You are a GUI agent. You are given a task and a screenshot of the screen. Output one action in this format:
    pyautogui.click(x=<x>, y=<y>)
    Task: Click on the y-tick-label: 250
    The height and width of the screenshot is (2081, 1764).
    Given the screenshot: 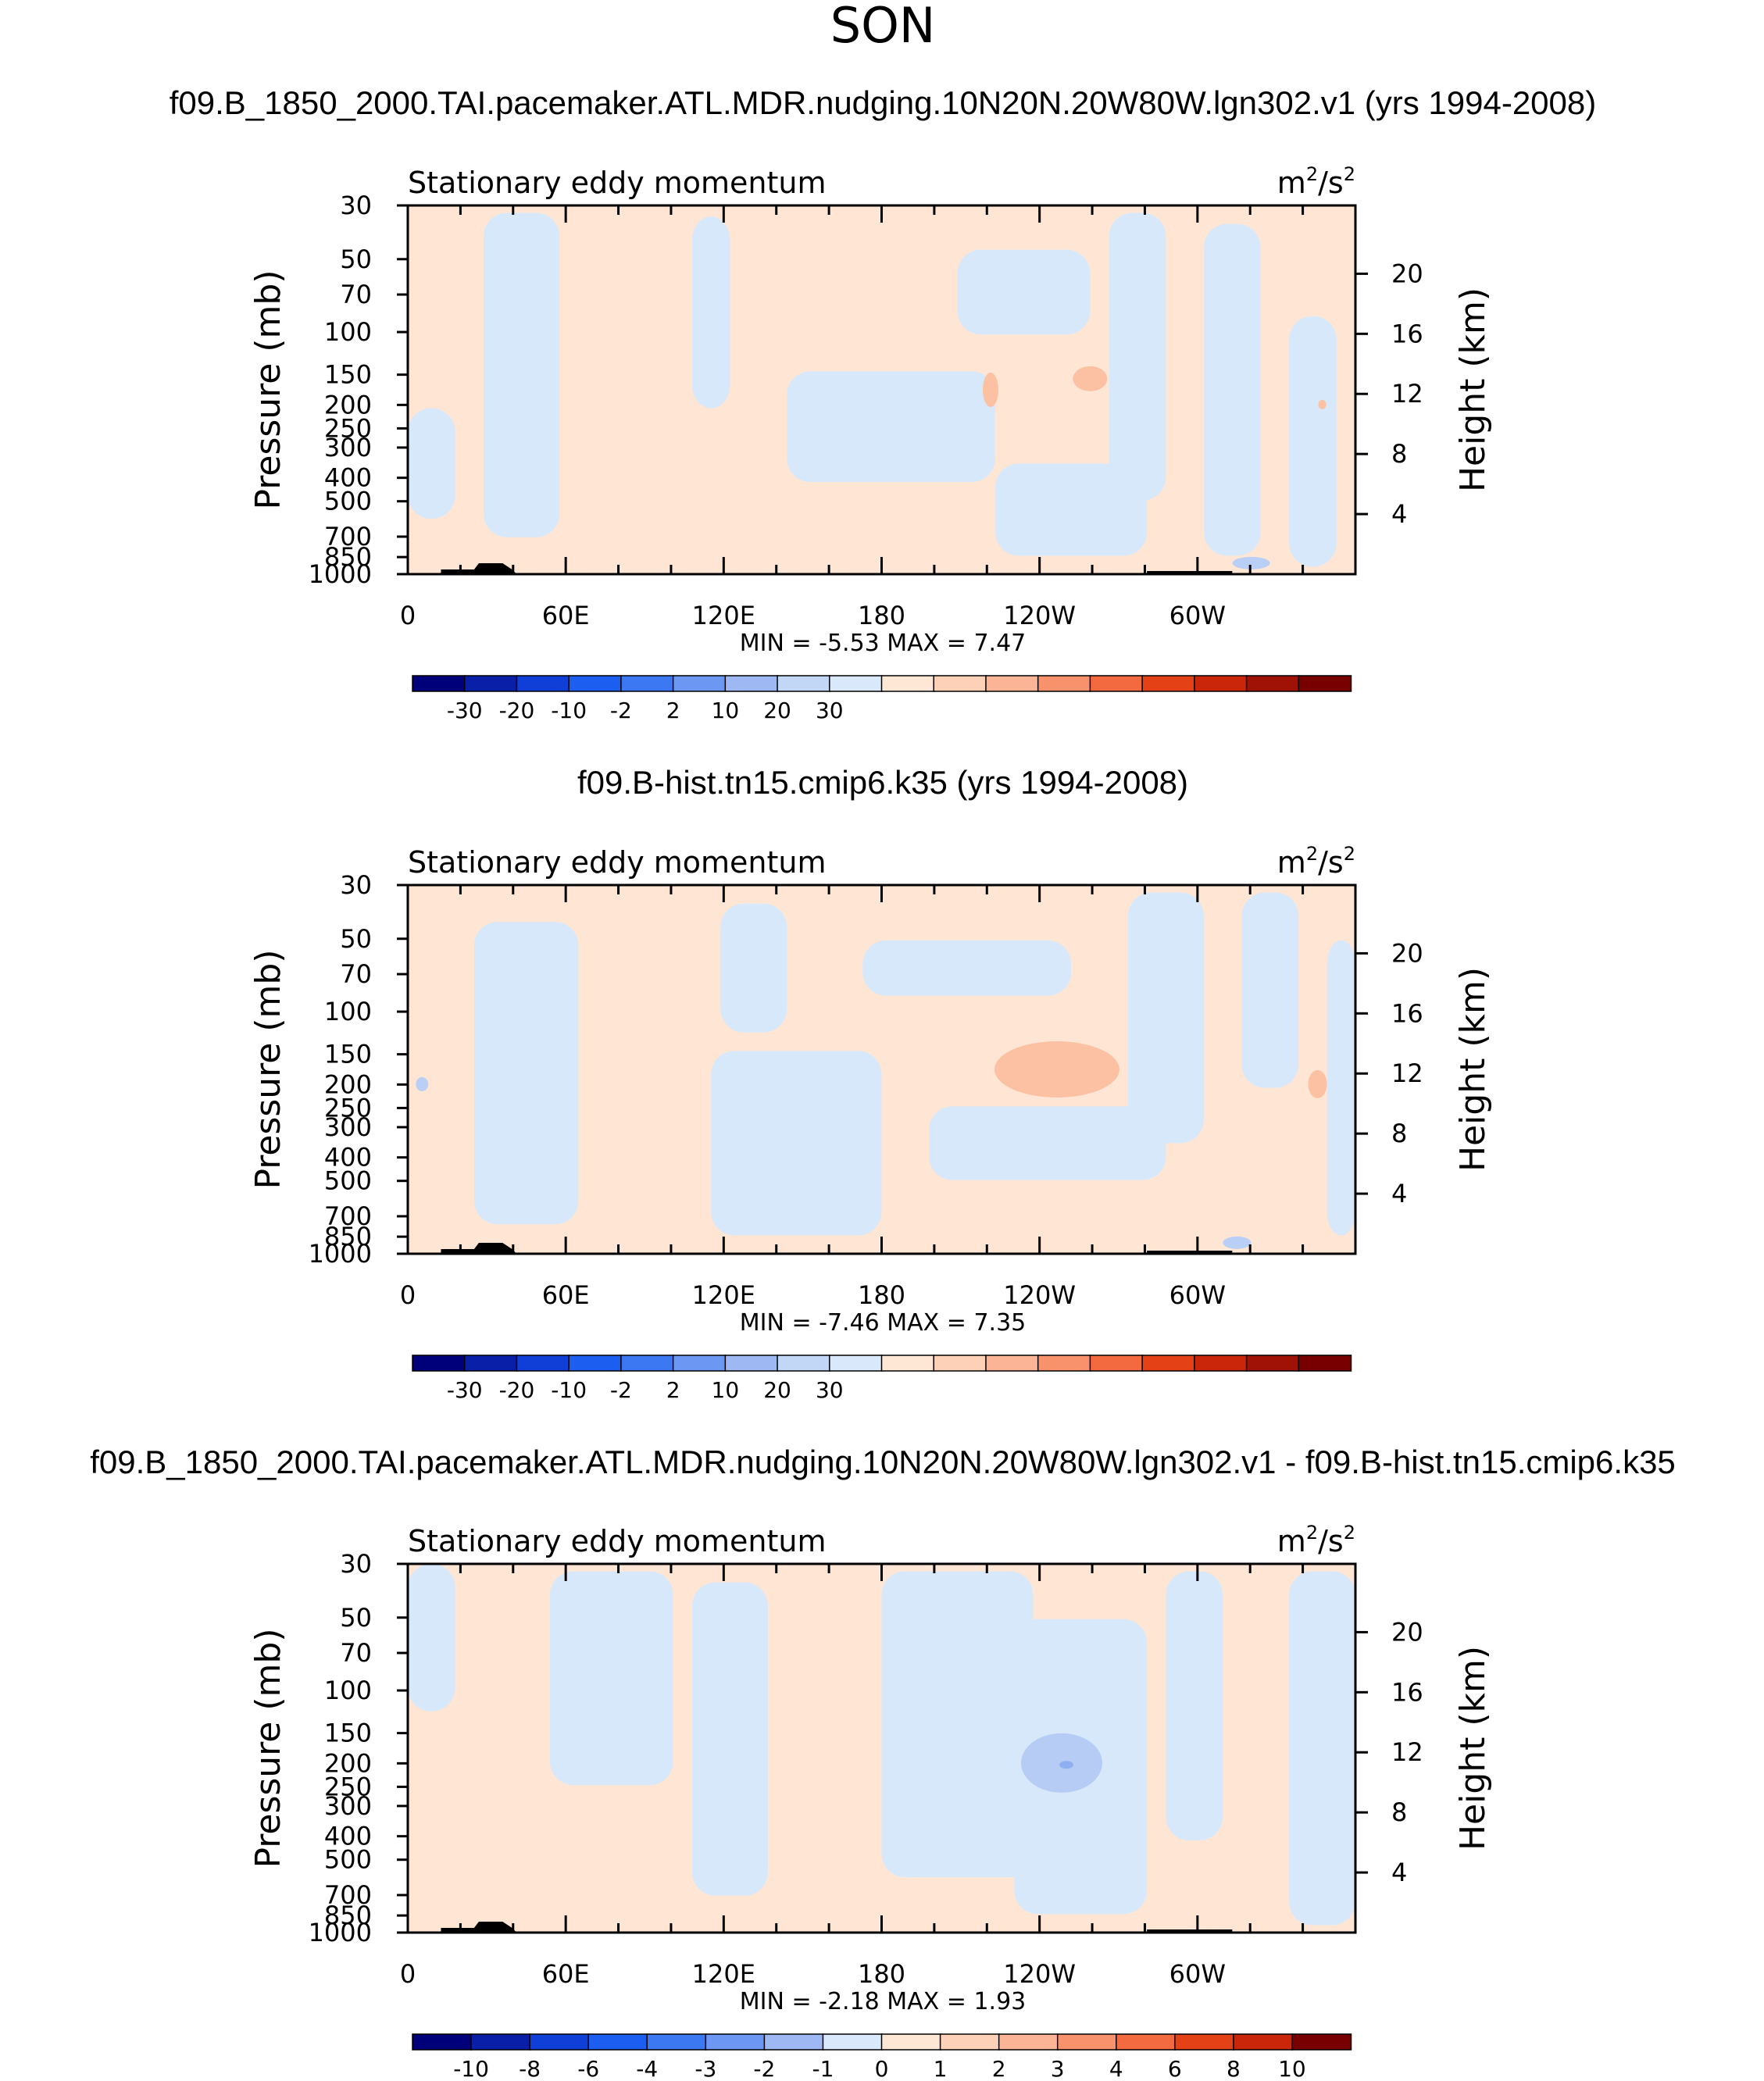 What is the action you would take?
    pyautogui.click(x=348, y=1108)
    